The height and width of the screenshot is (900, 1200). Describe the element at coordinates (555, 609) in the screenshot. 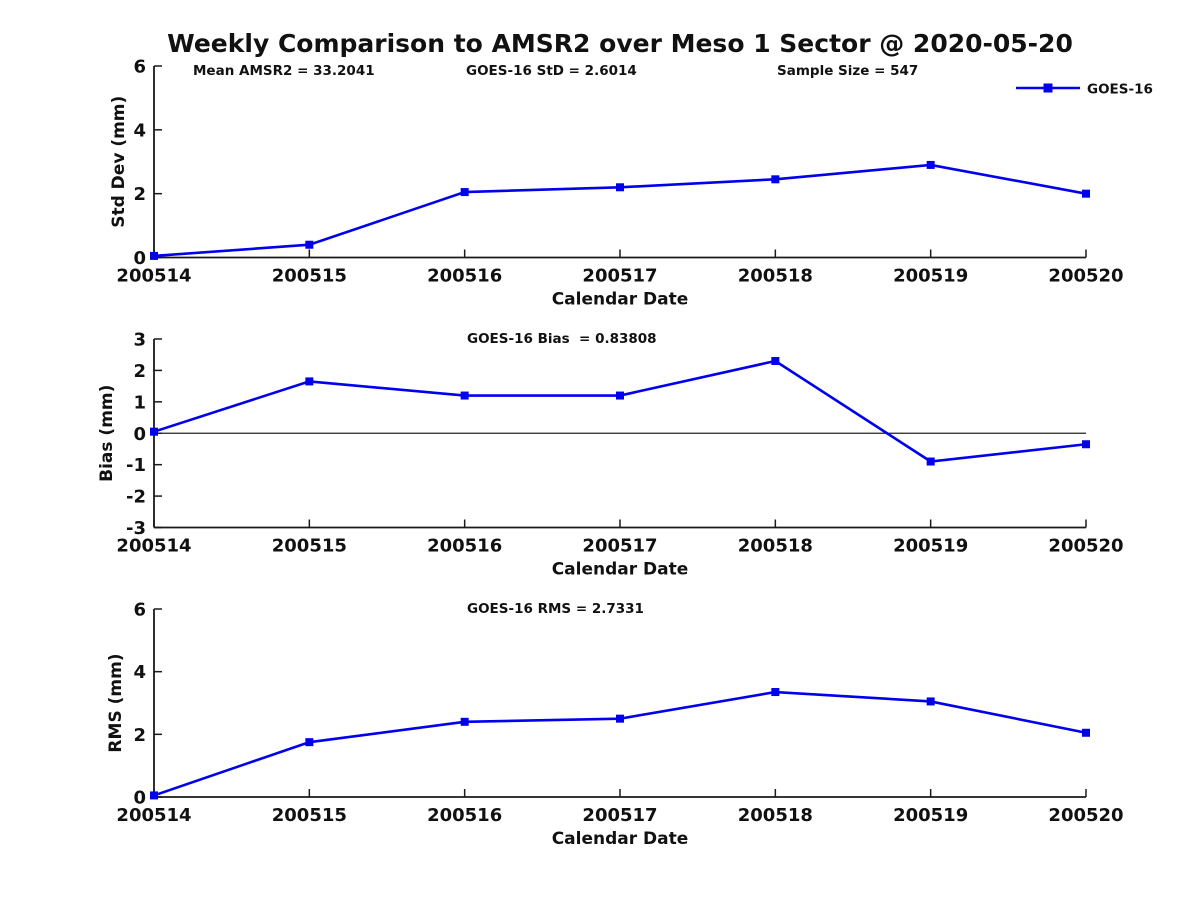

I see `annotation-text: GOES-16 RMS = 2.7331` at that location.